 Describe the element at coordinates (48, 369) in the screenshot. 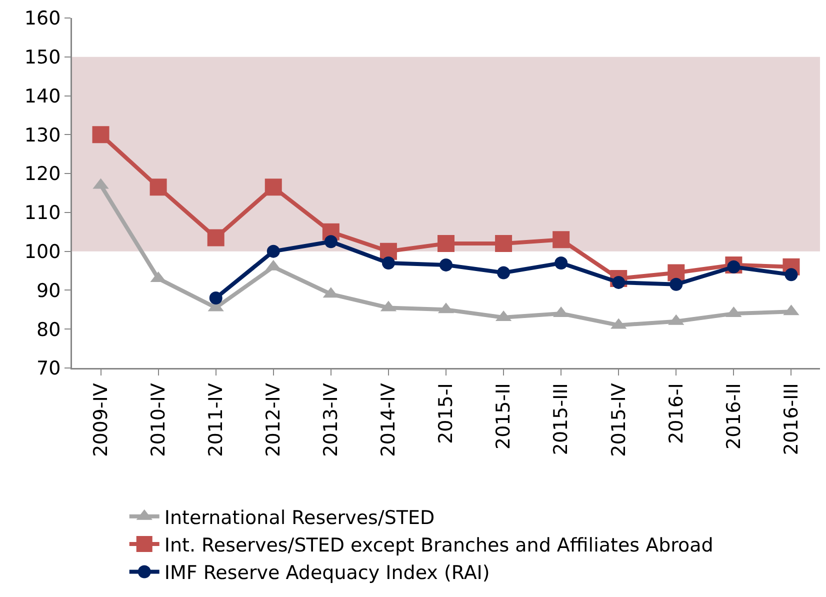

I see `y-tick-label: 70` at that location.